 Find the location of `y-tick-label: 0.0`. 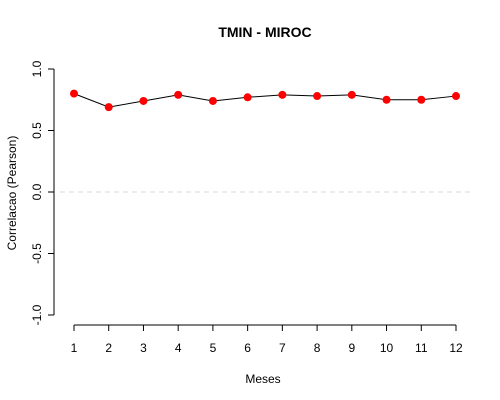

y-tick-label: 0.0 is located at coordinates (37, 191).